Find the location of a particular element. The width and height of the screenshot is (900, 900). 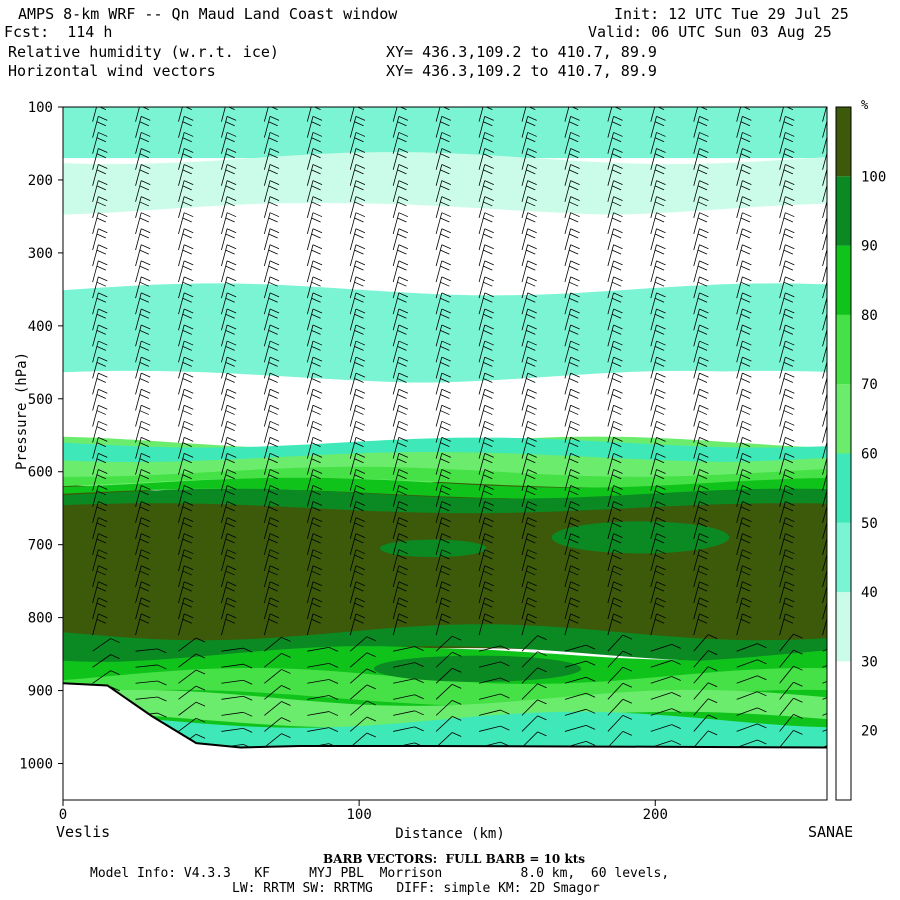

field-label-wind: Horizontal wind vectors is located at coordinates (112, 71).